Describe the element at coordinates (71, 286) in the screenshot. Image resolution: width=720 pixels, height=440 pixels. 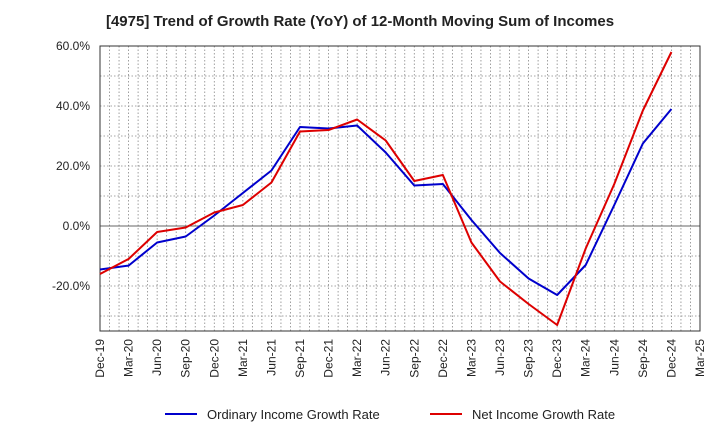
I see `y-tick-label: -20.0%` at that location.